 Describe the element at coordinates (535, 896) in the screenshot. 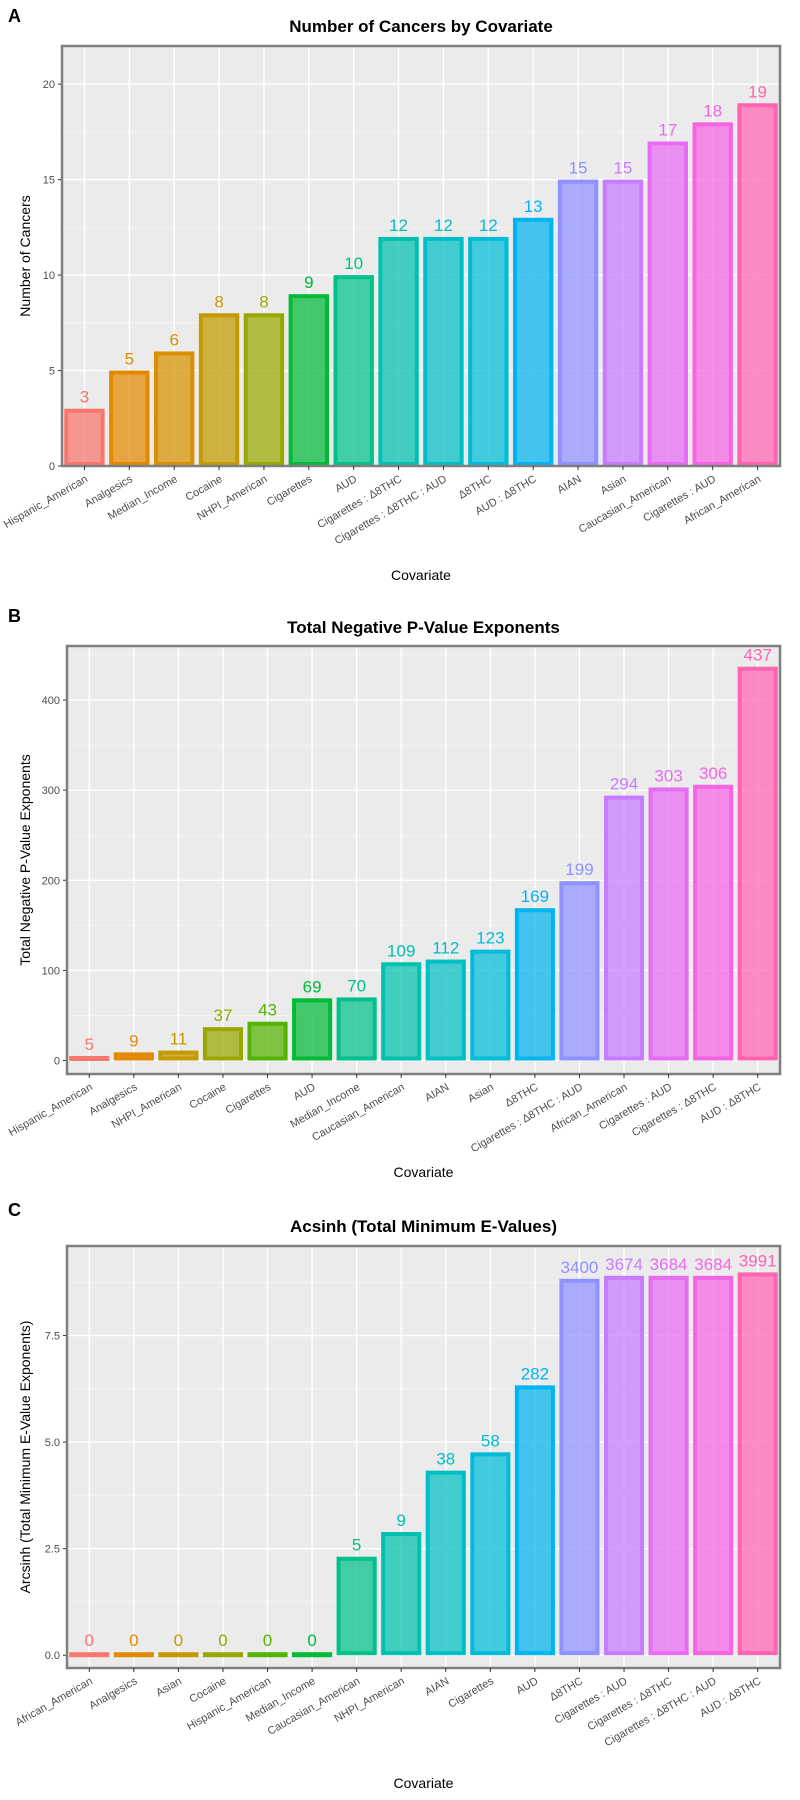

I see `data-label: 169` at that location.